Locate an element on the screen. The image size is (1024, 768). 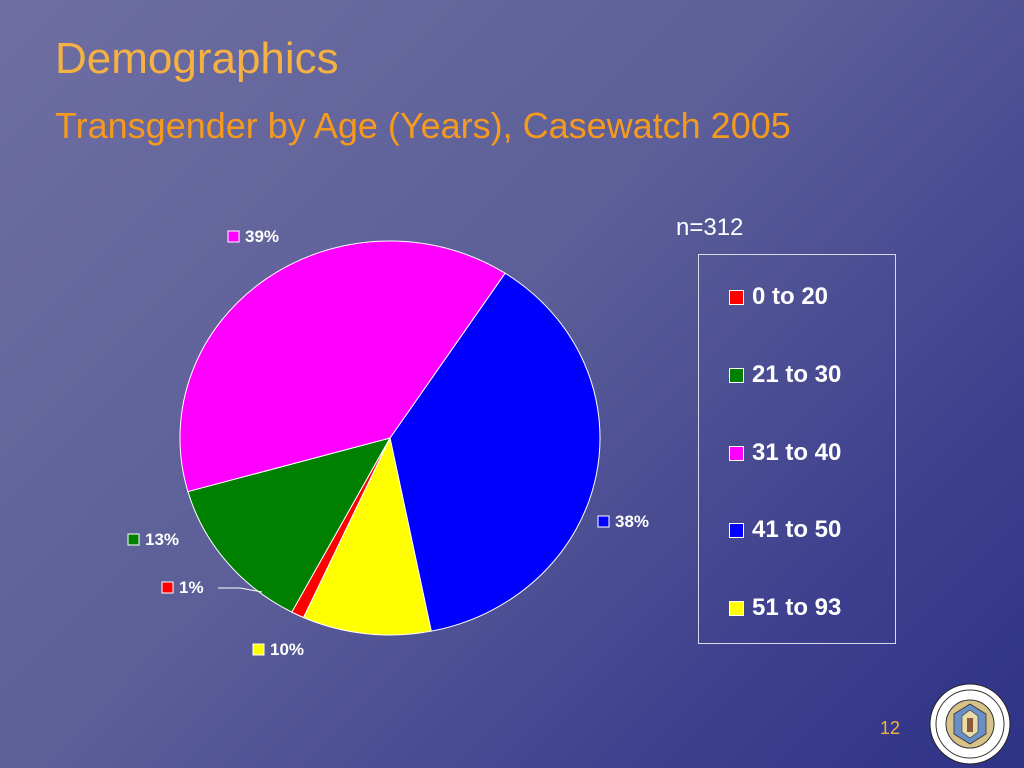
data-label-21-to-30: 13% is located at coordinates (162, 539).